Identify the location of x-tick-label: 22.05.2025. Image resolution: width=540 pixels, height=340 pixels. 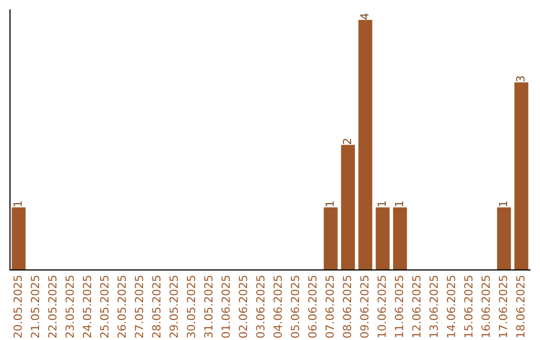
(52, 307).